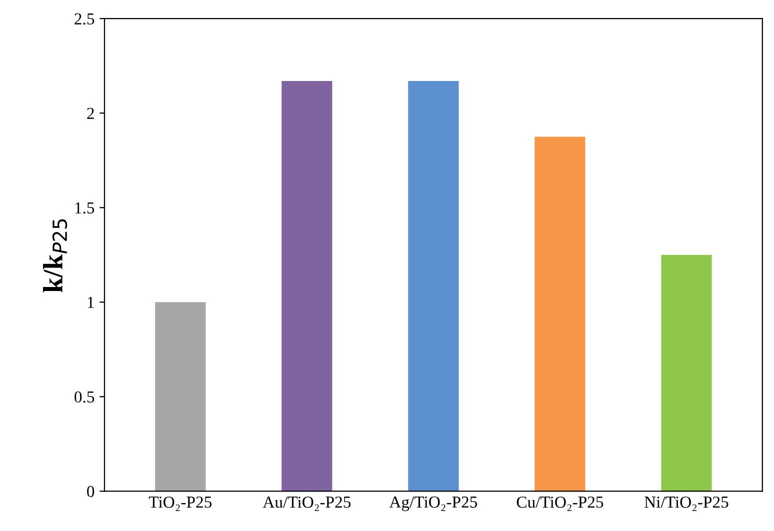 This screenshot has width=774, height=531. Describe the element at coordinates (55, 255) in the screenshot. I see `y-axis-title: k/k$_{P25}$` at that location.